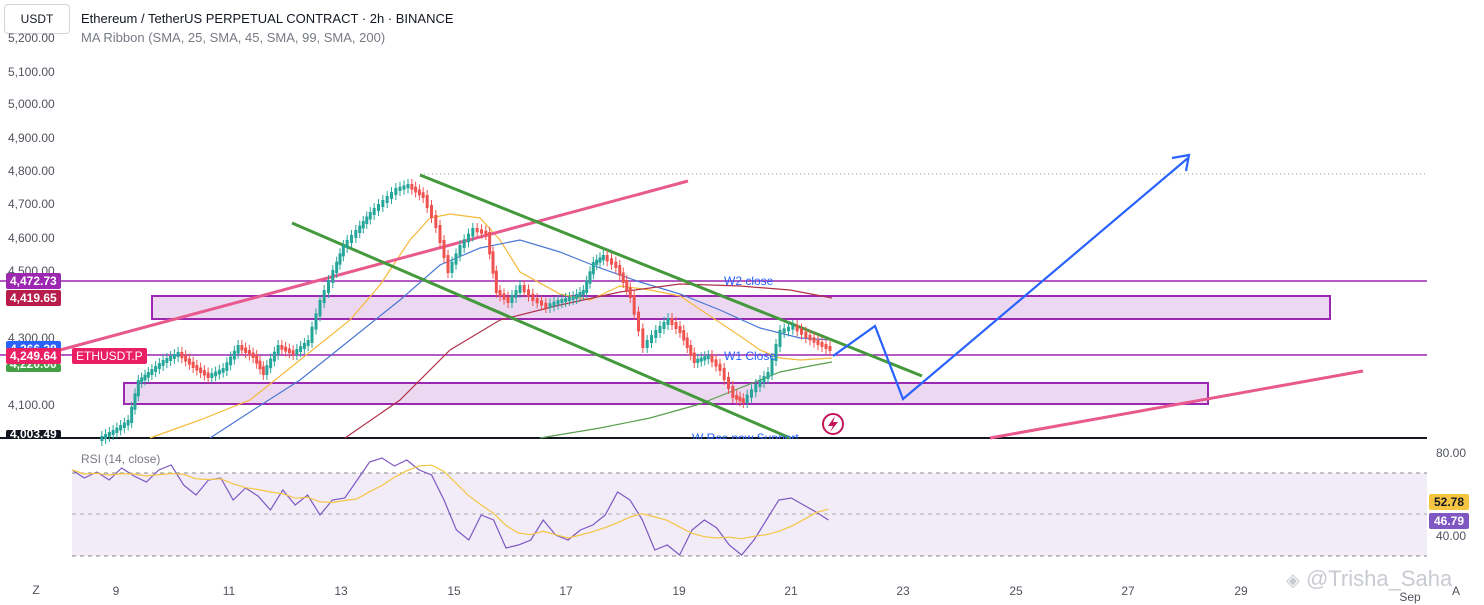 This screenshot has height=605, width=1484. I want to click on upper-zone, so click(741, 307).